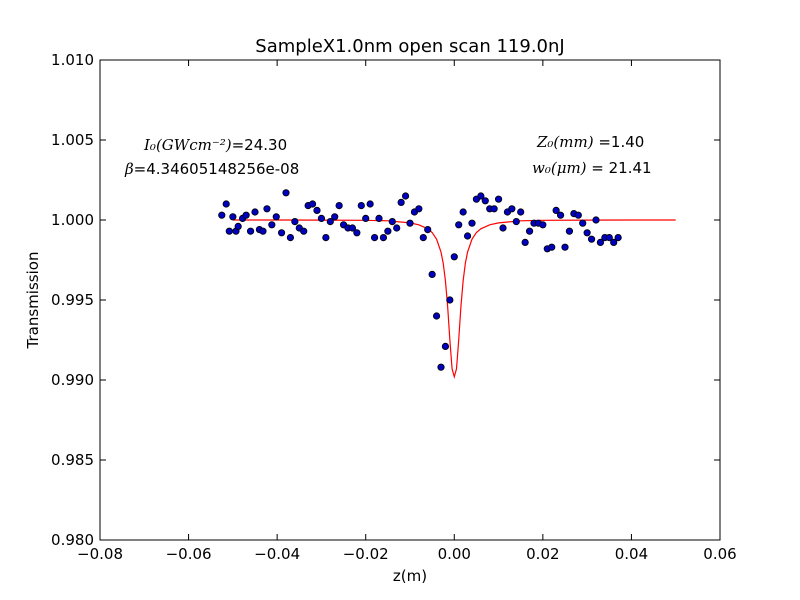 Image resolution: width=800 pixels, height=600 pixels. I want to click on x-tick-label: 0.06, so click(719, 554).